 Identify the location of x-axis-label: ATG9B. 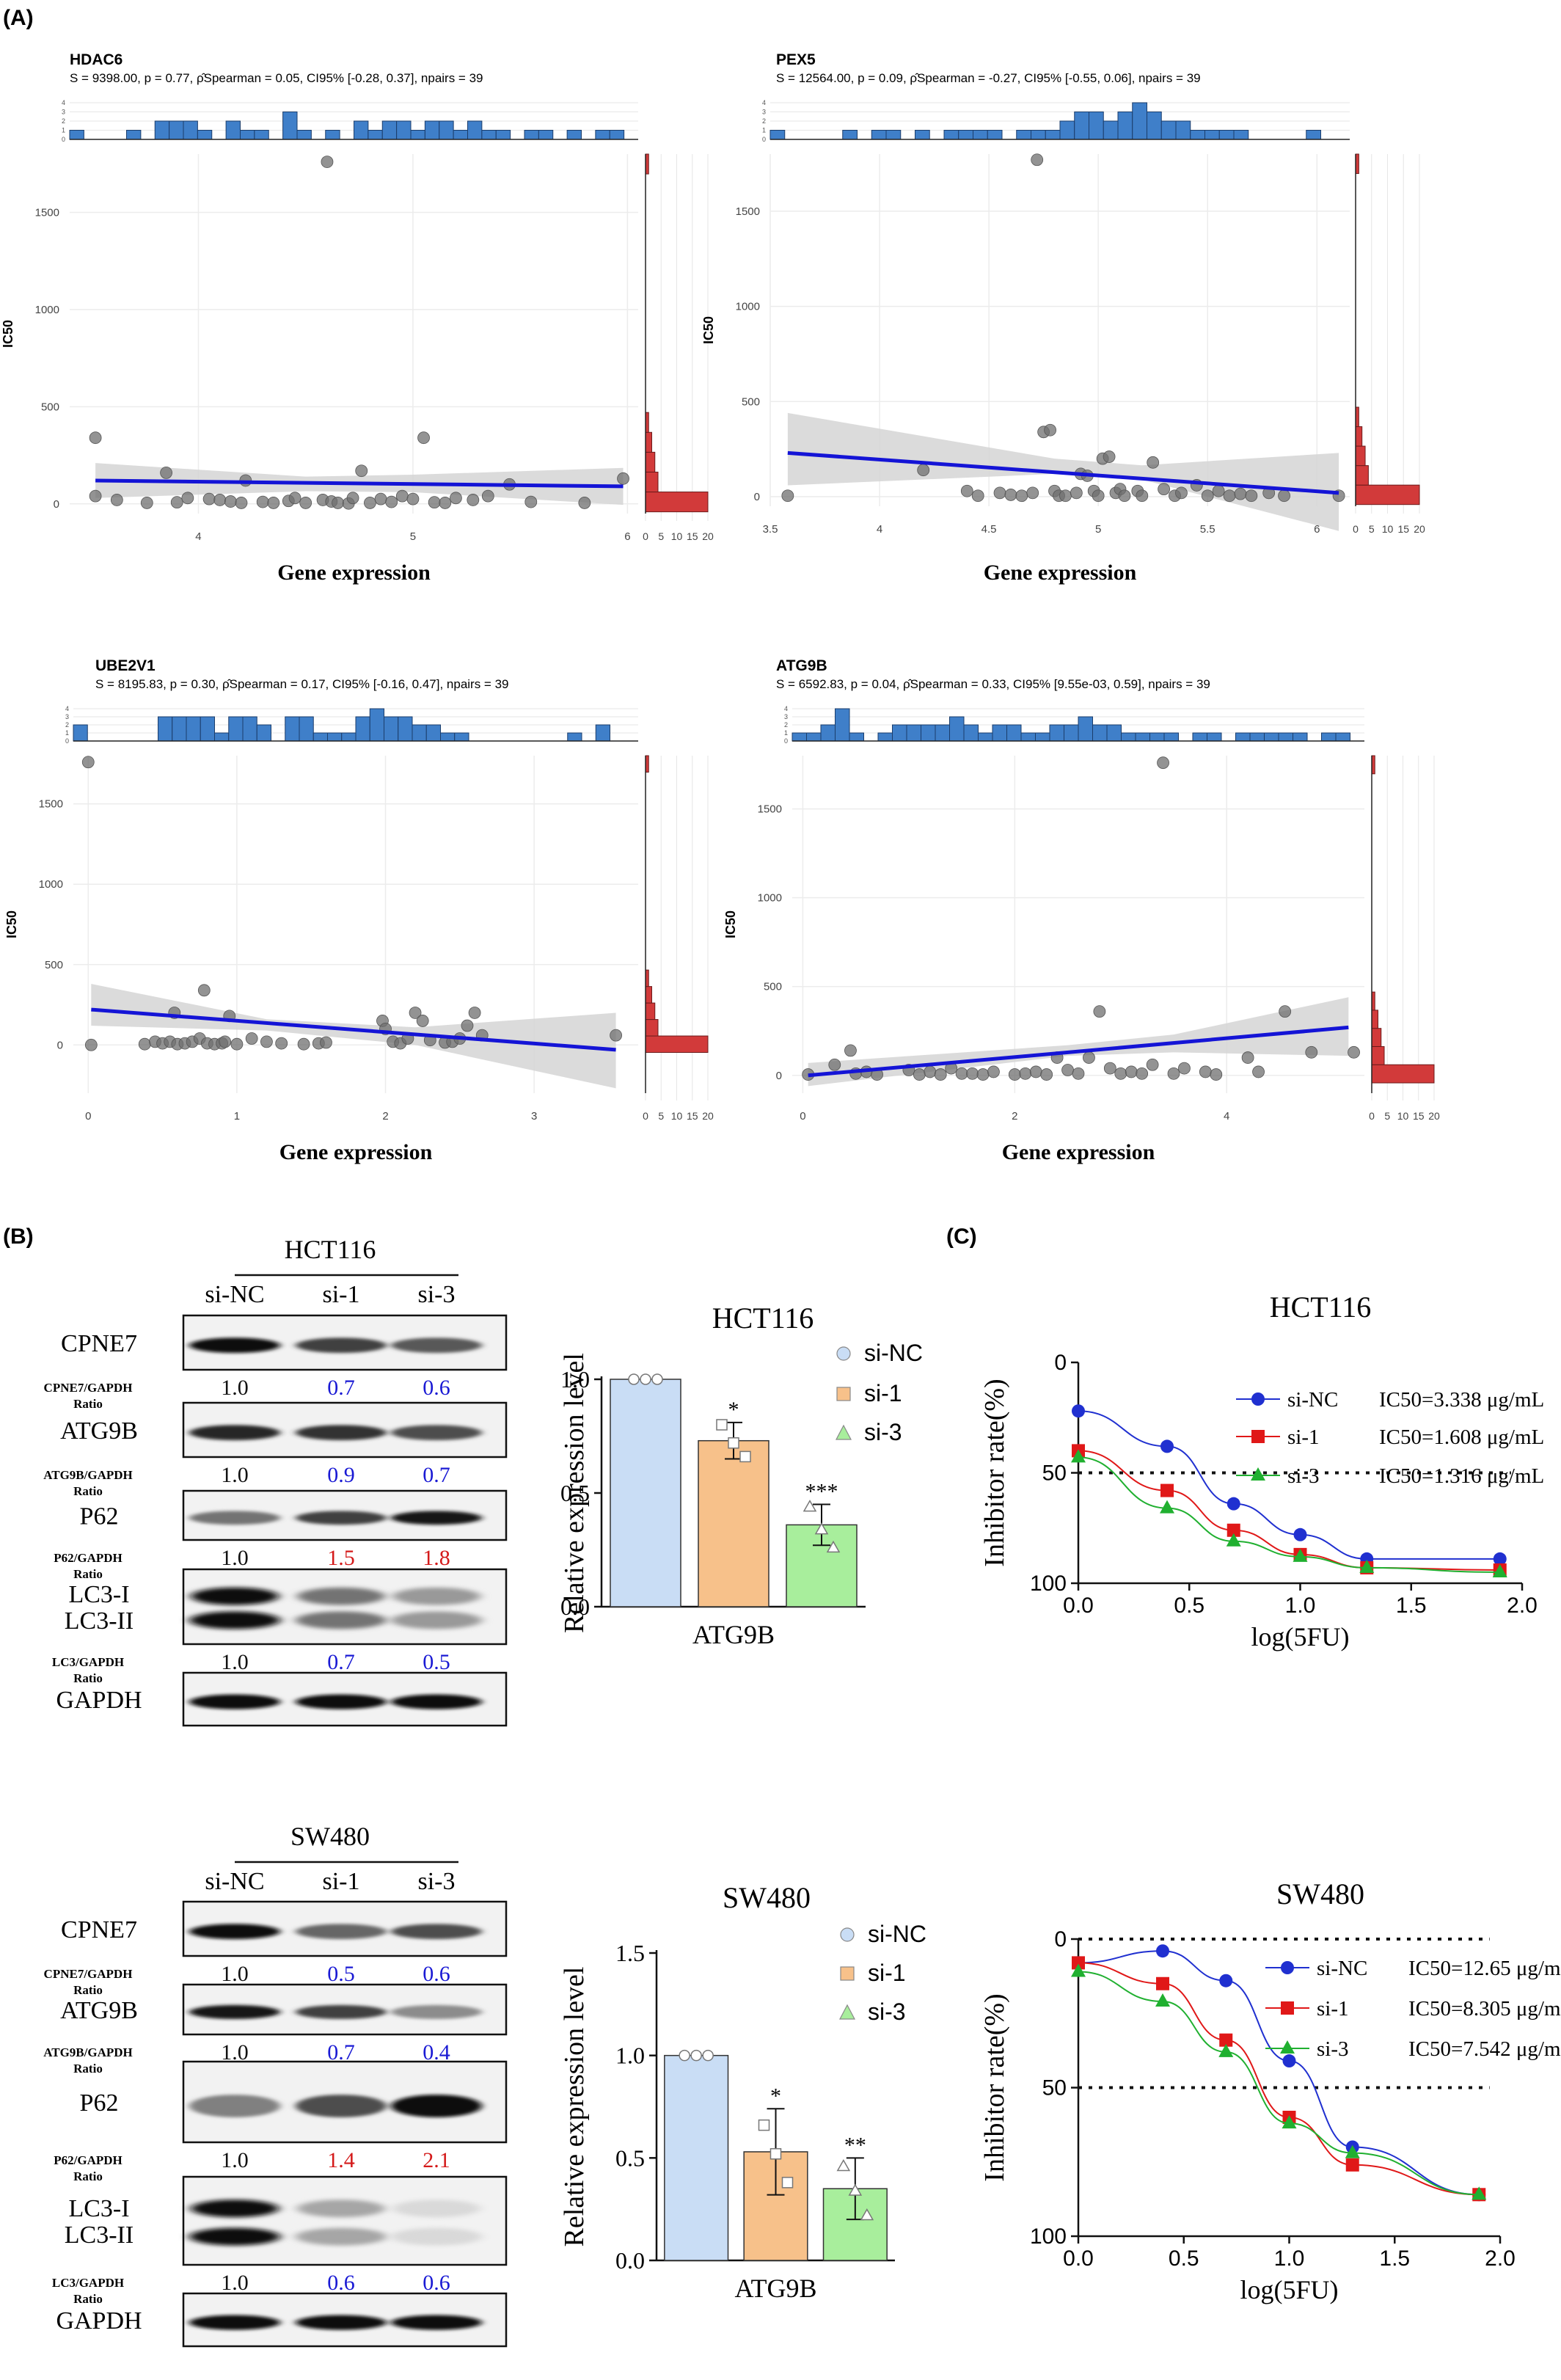
(733, 1634).